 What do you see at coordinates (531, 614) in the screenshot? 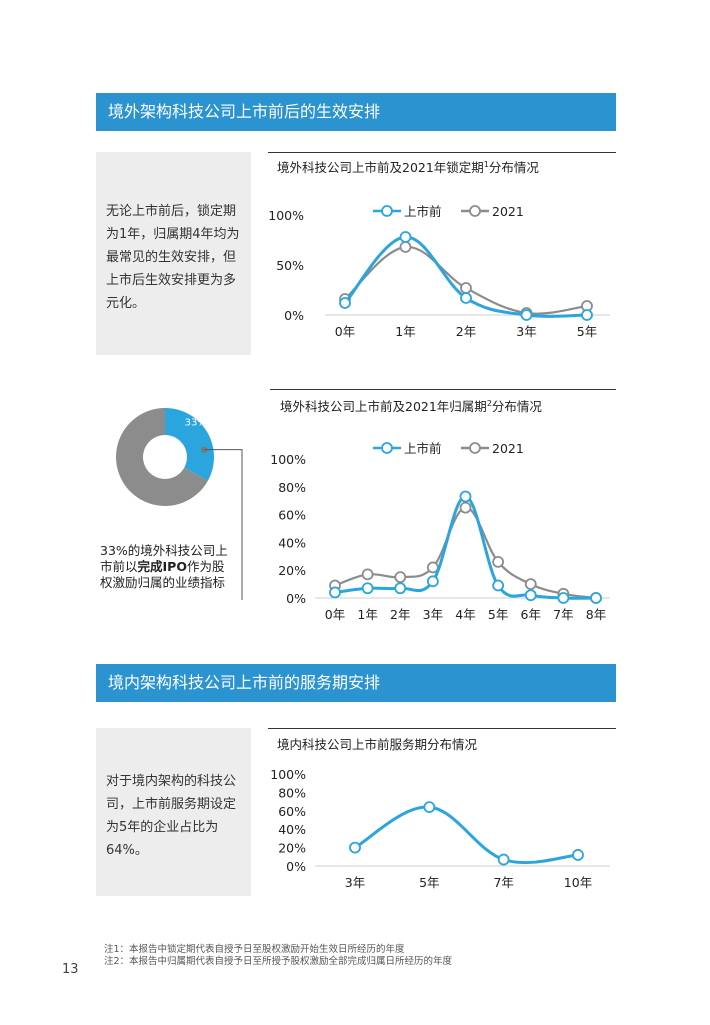
I see `x-tick-label: 6年` at bounding box center [531, 614].